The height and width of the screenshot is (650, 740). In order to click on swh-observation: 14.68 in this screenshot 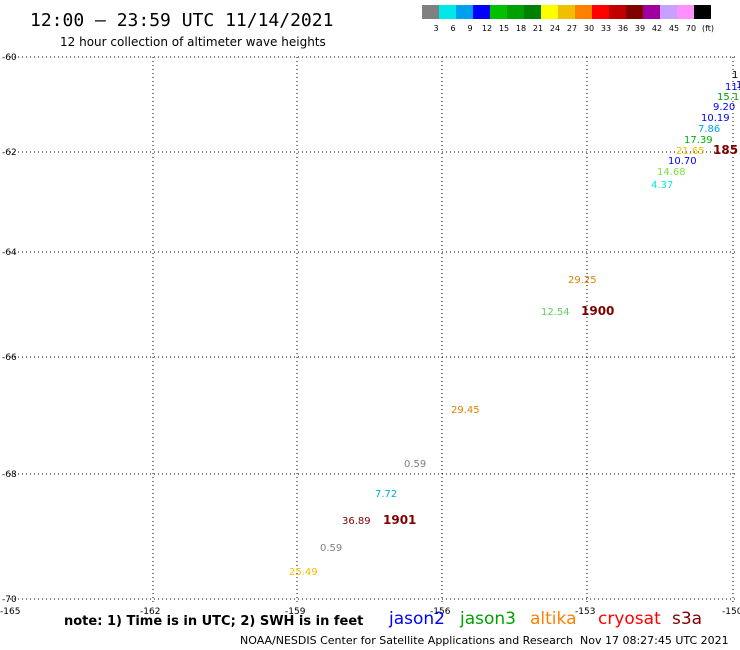, I will do `click(671, 172)`.